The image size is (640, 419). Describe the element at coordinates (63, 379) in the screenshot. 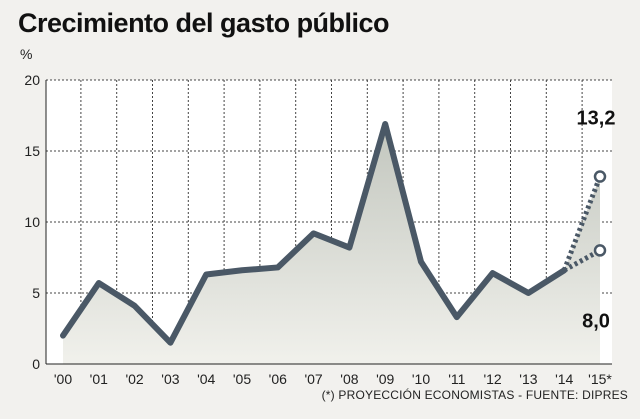

I see `x-tick-label: '00` at that location.